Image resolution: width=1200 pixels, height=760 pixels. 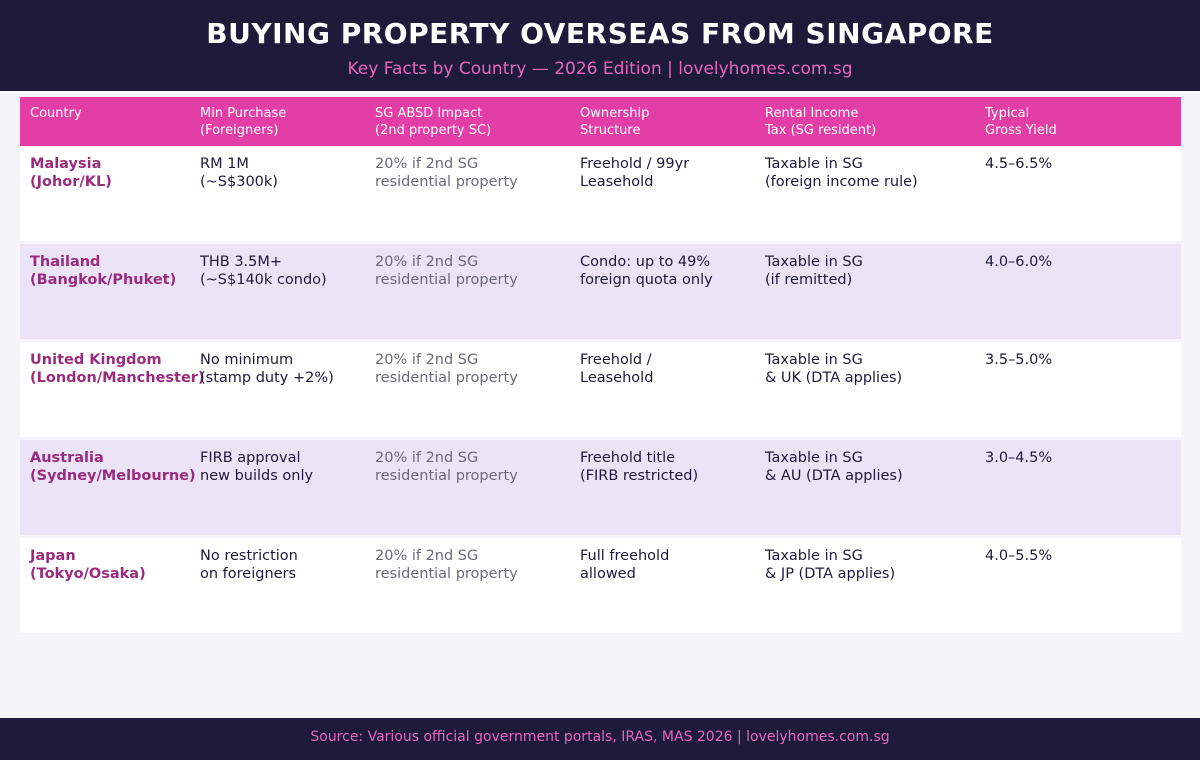 What do you see at coordinates (263, 271) in the screenshot?
I see `min-purchase-cell: THB 3.5M+ (~S$140k condo)` at bounding box center [263, 271].